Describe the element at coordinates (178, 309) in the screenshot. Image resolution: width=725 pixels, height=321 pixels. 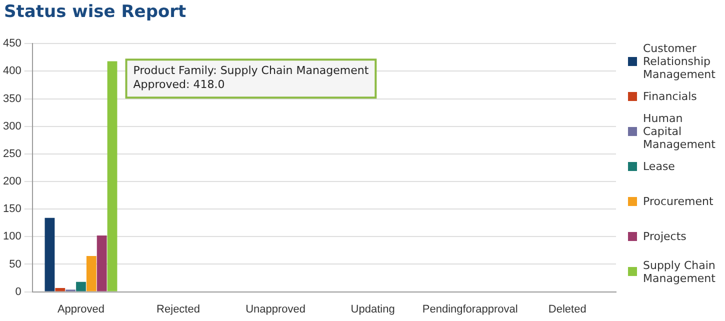
I see `x-tick-label: Rejected` at that location.